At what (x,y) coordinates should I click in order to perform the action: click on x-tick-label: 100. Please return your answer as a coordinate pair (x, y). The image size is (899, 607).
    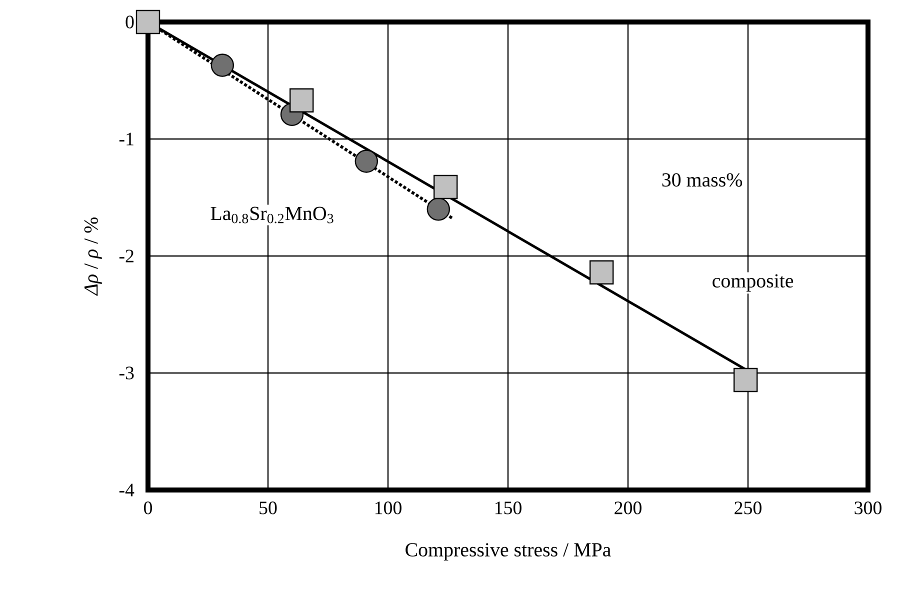
    Looking at the image, I should click on (388, 508).